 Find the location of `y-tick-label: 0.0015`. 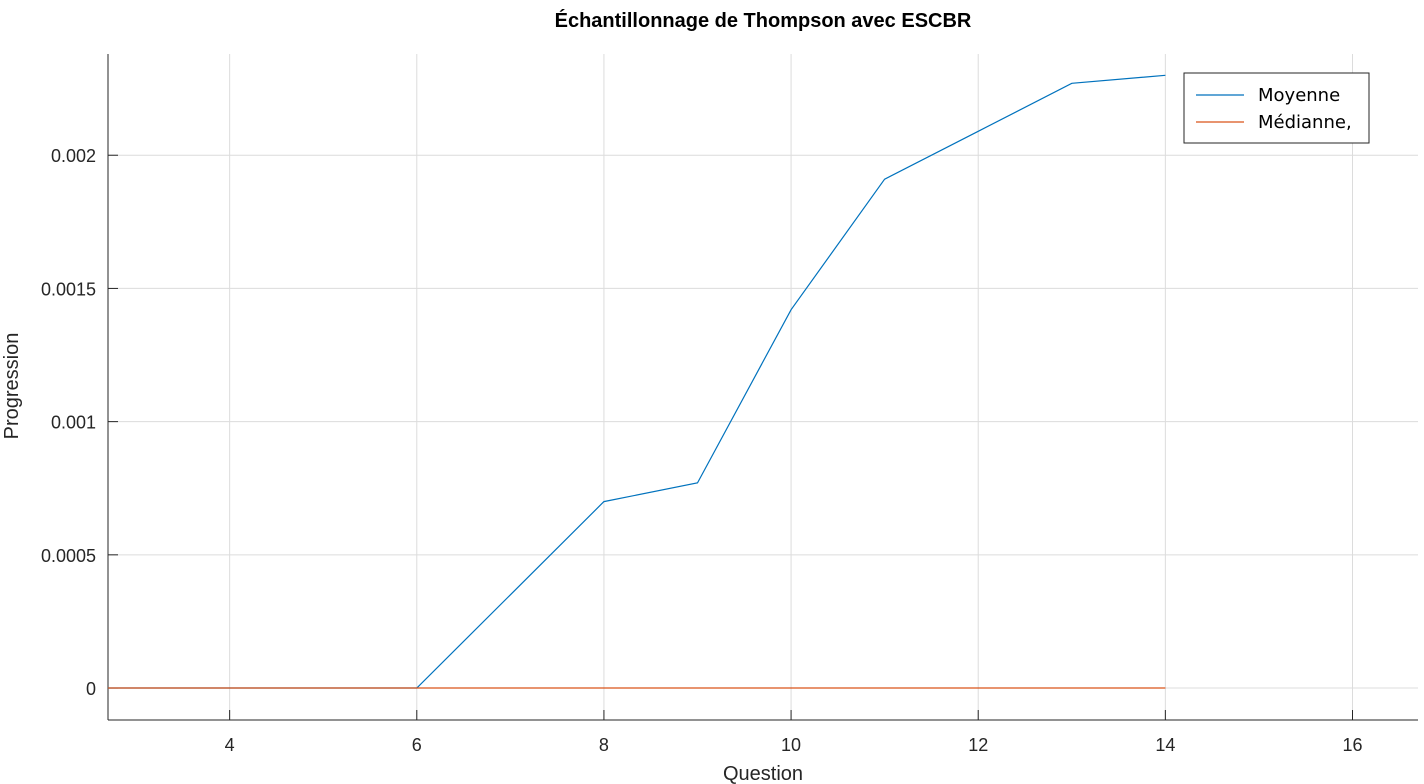

y-tick-label: 0.0015 is located at coordinates (68, 289).